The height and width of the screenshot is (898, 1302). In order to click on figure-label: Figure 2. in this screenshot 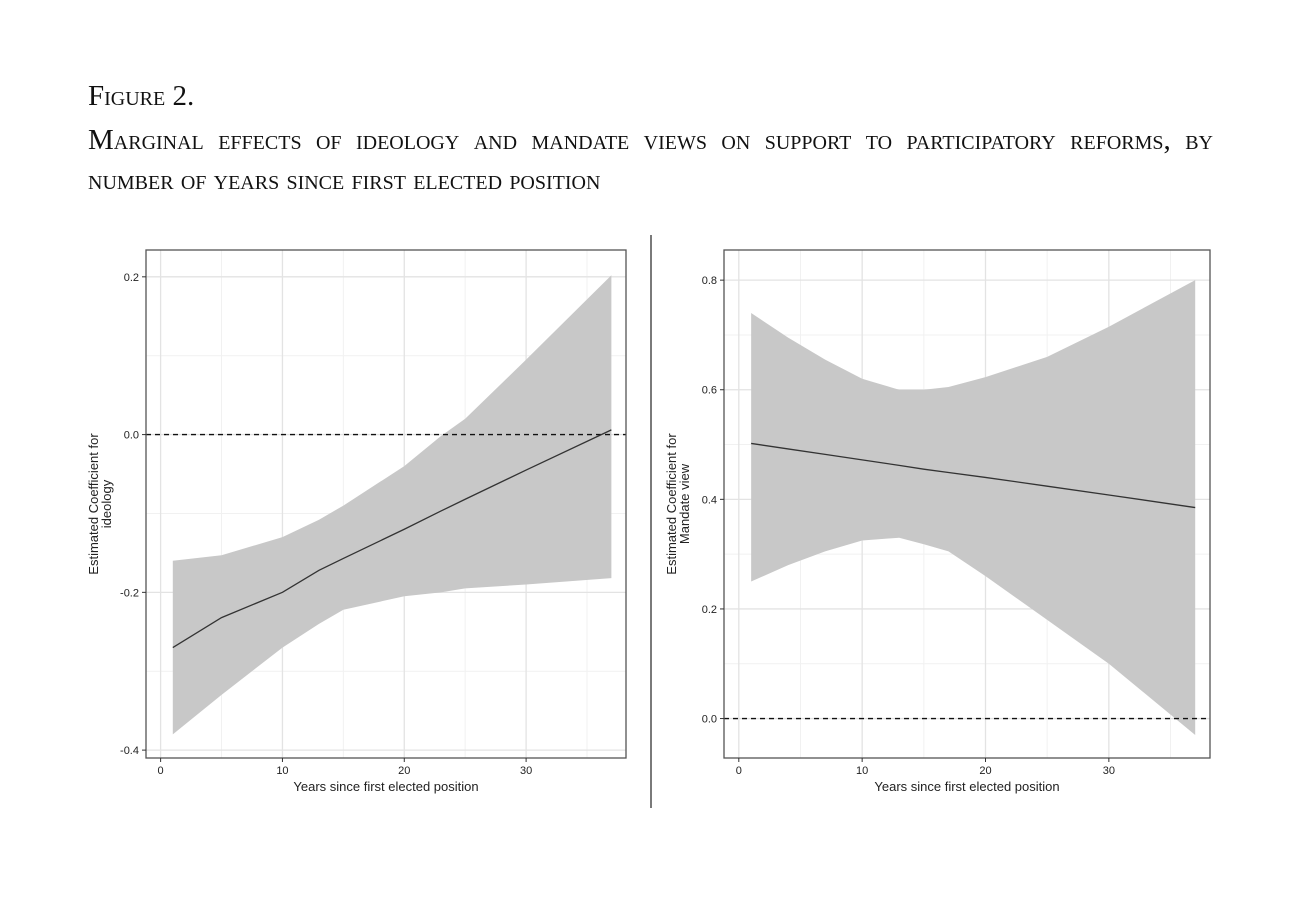, I will do `click(141, 96)`.